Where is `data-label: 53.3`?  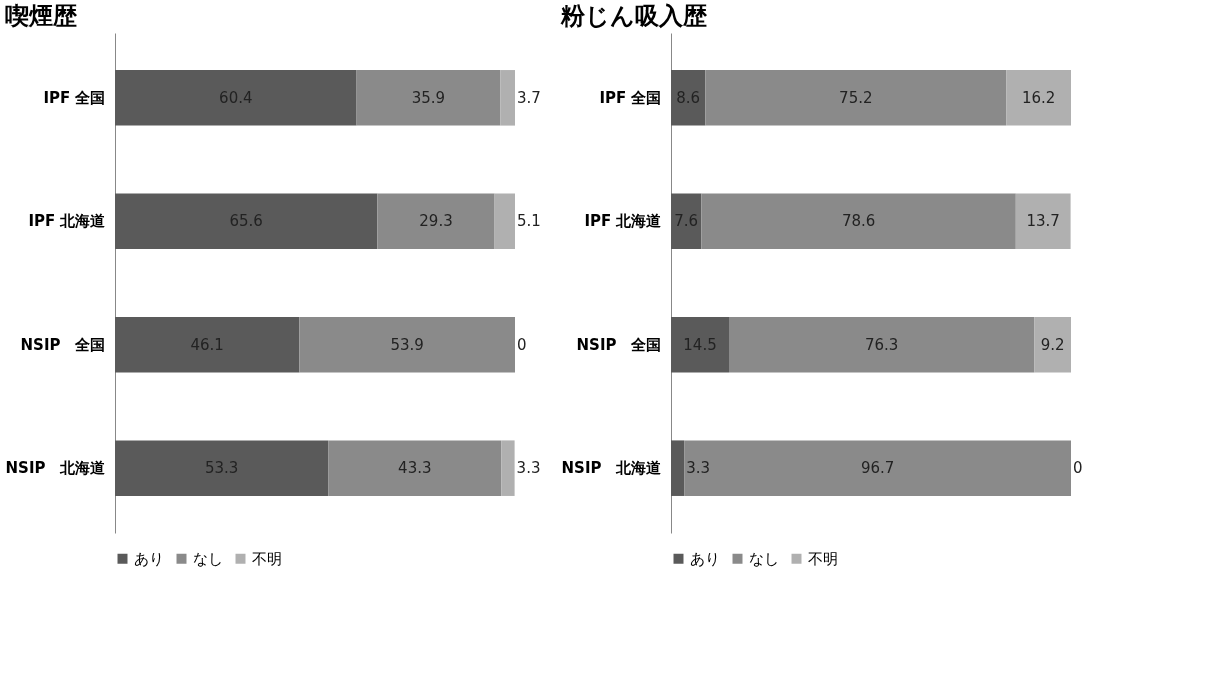 data-label: 53.3 is located at coordinates (221, 468).